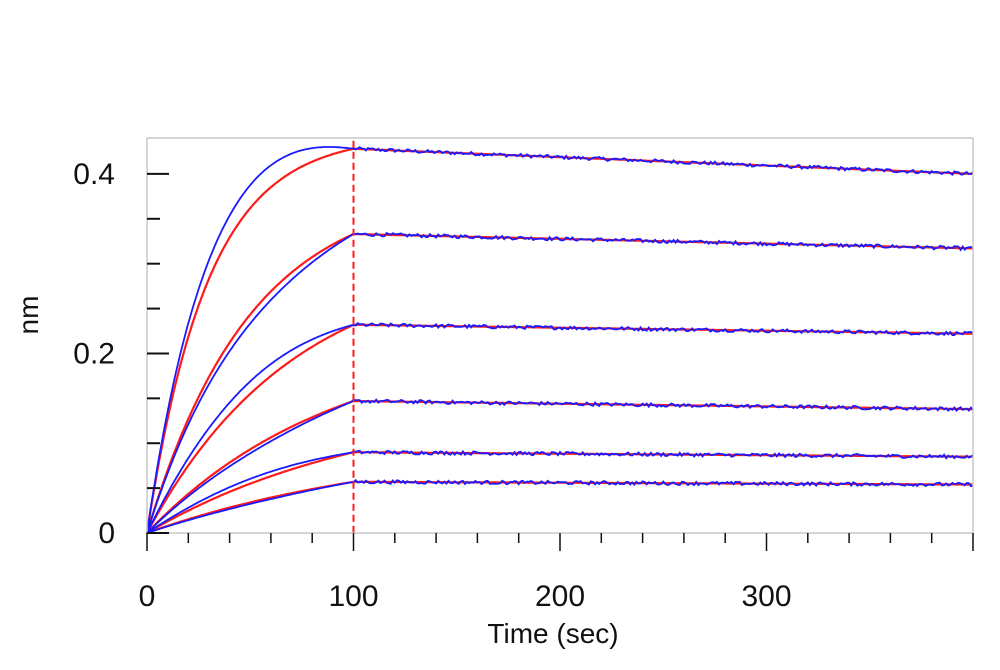  I want to click on x-tick-label: 0, so click(147, 596).